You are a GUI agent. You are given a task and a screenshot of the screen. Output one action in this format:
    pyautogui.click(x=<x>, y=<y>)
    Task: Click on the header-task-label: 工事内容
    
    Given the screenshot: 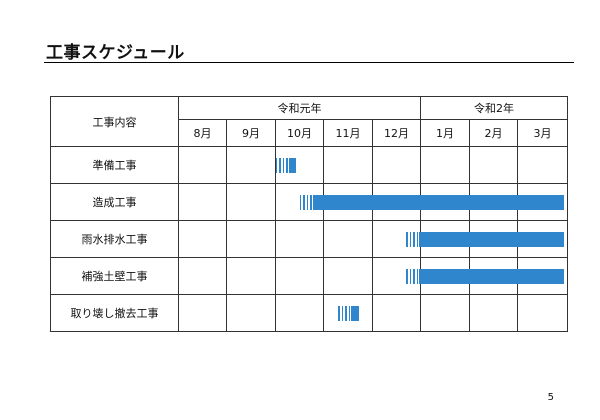 What is the action you would take?
    pyautogui.click(x=114, y=121)
    